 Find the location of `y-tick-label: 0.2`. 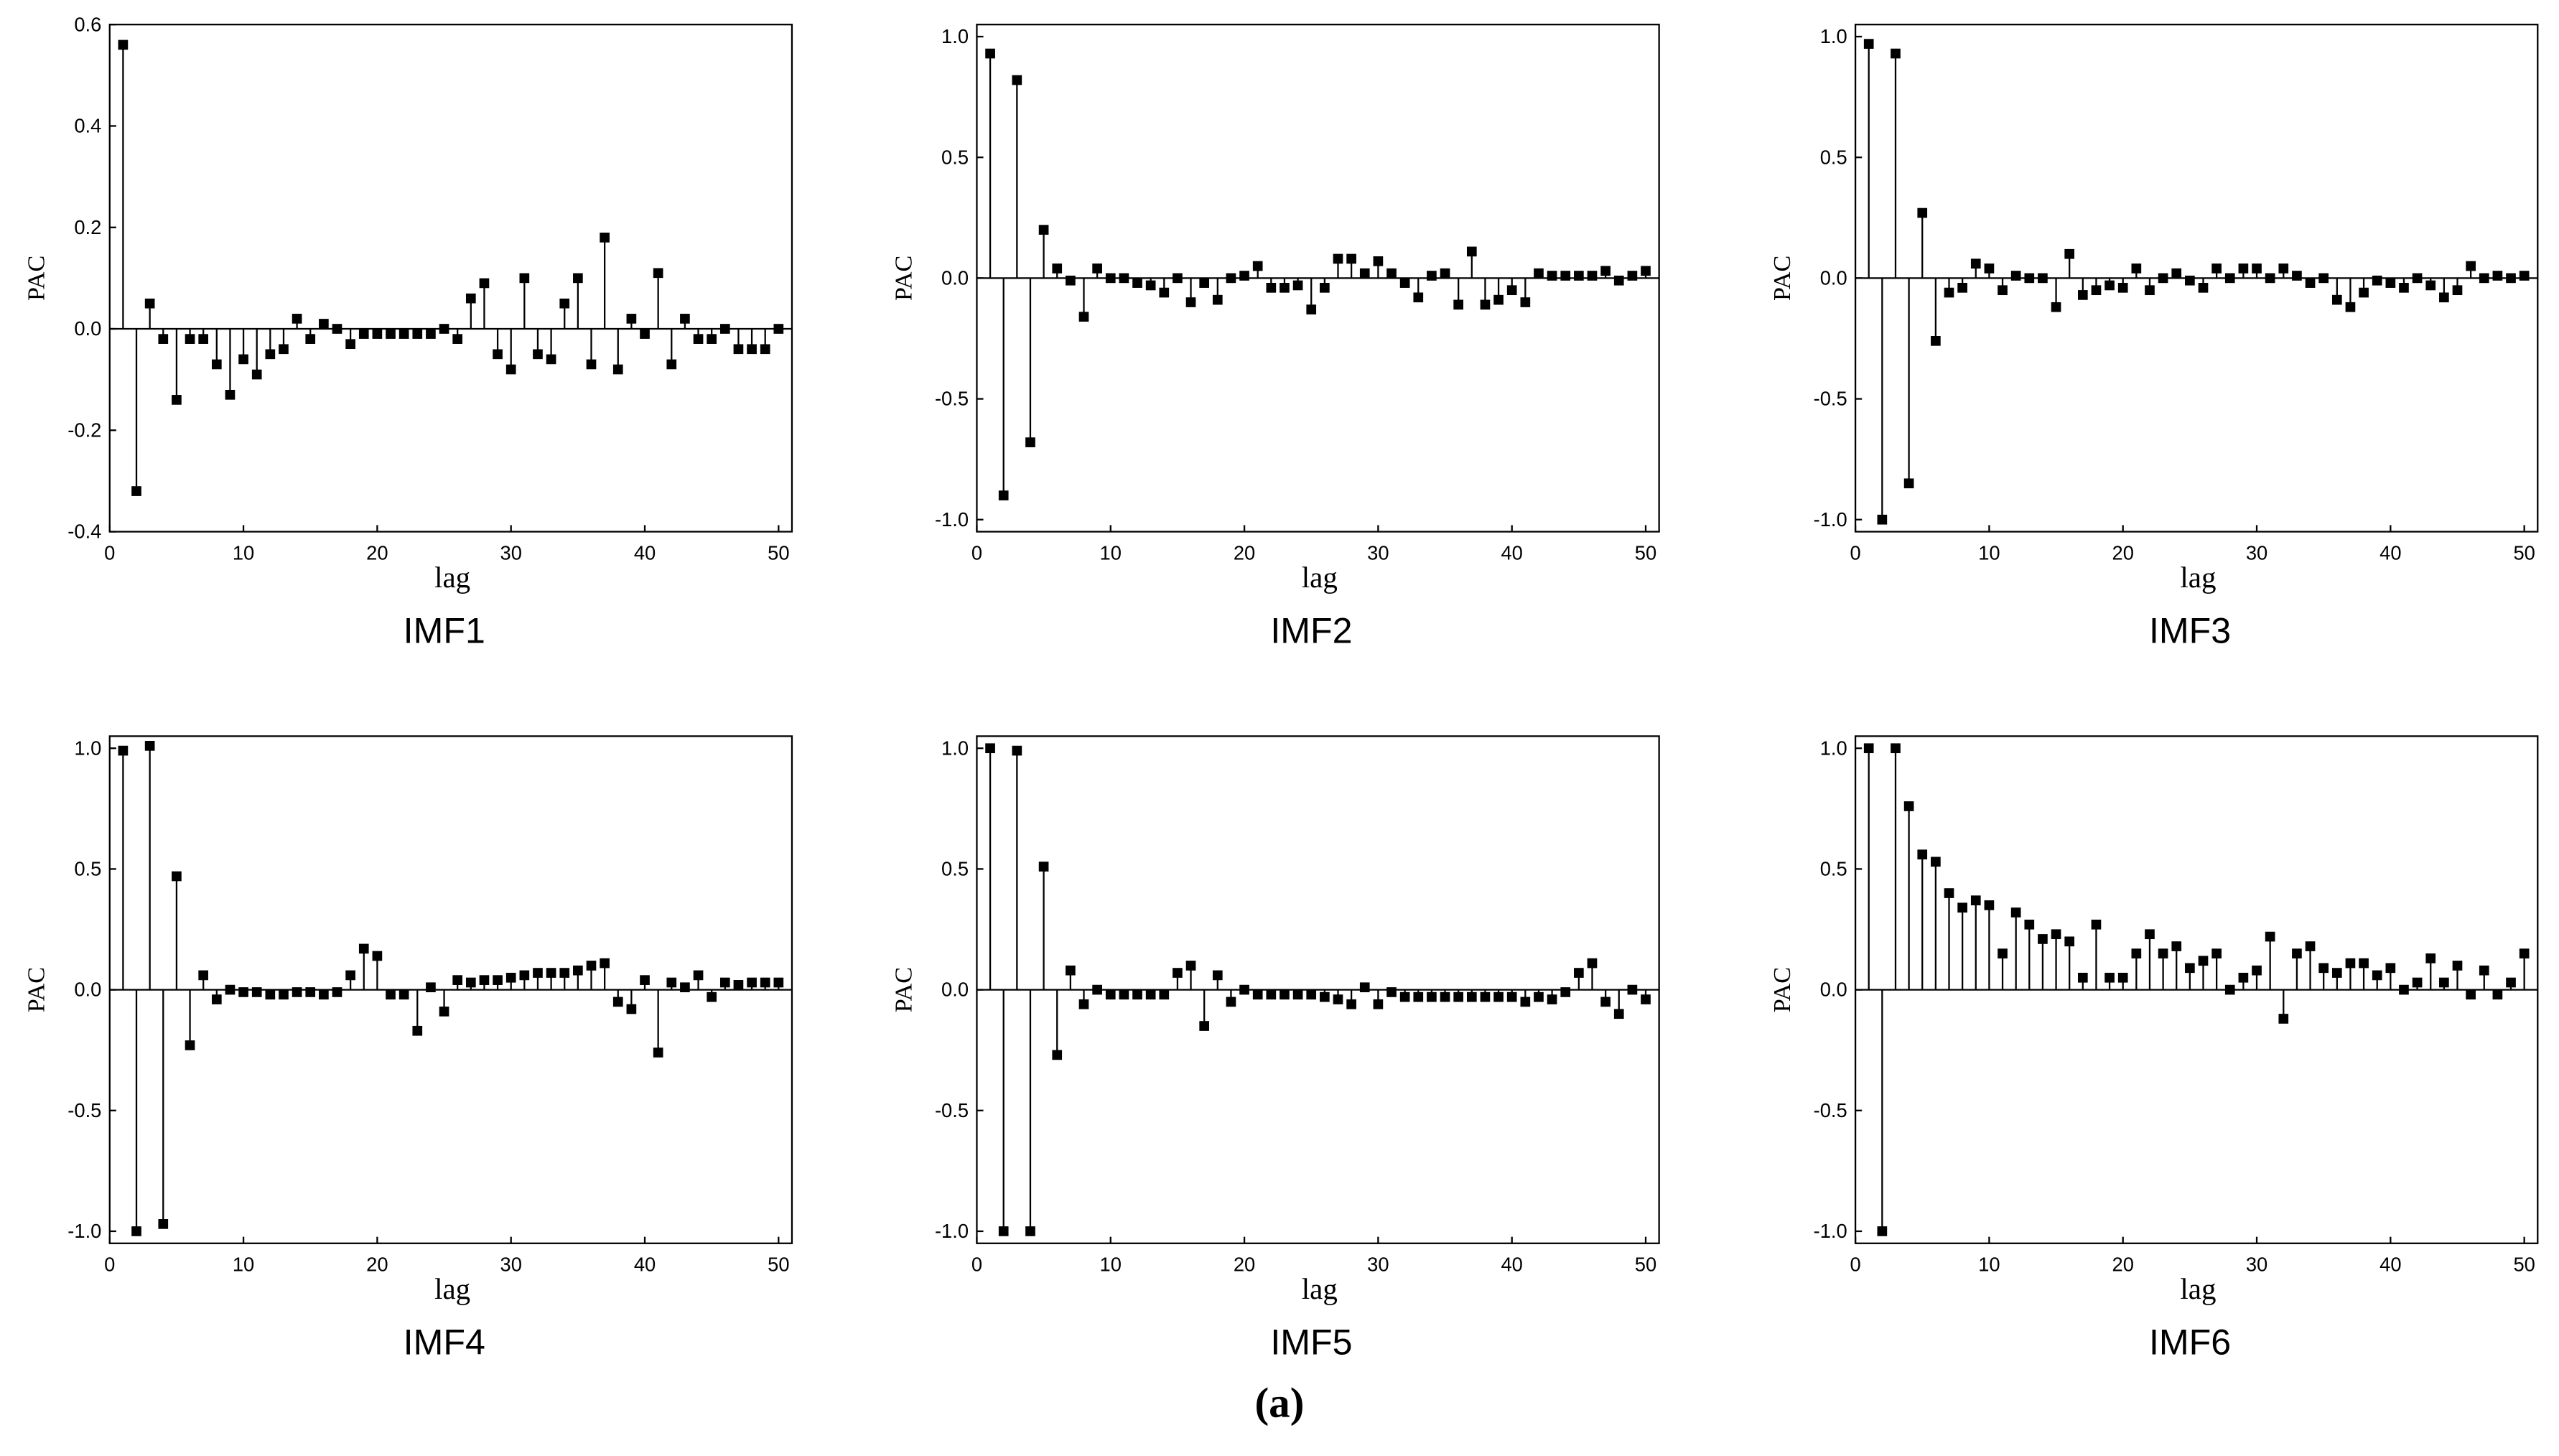

y-tick-label: 0.2 is located at coordinates (87, 227).